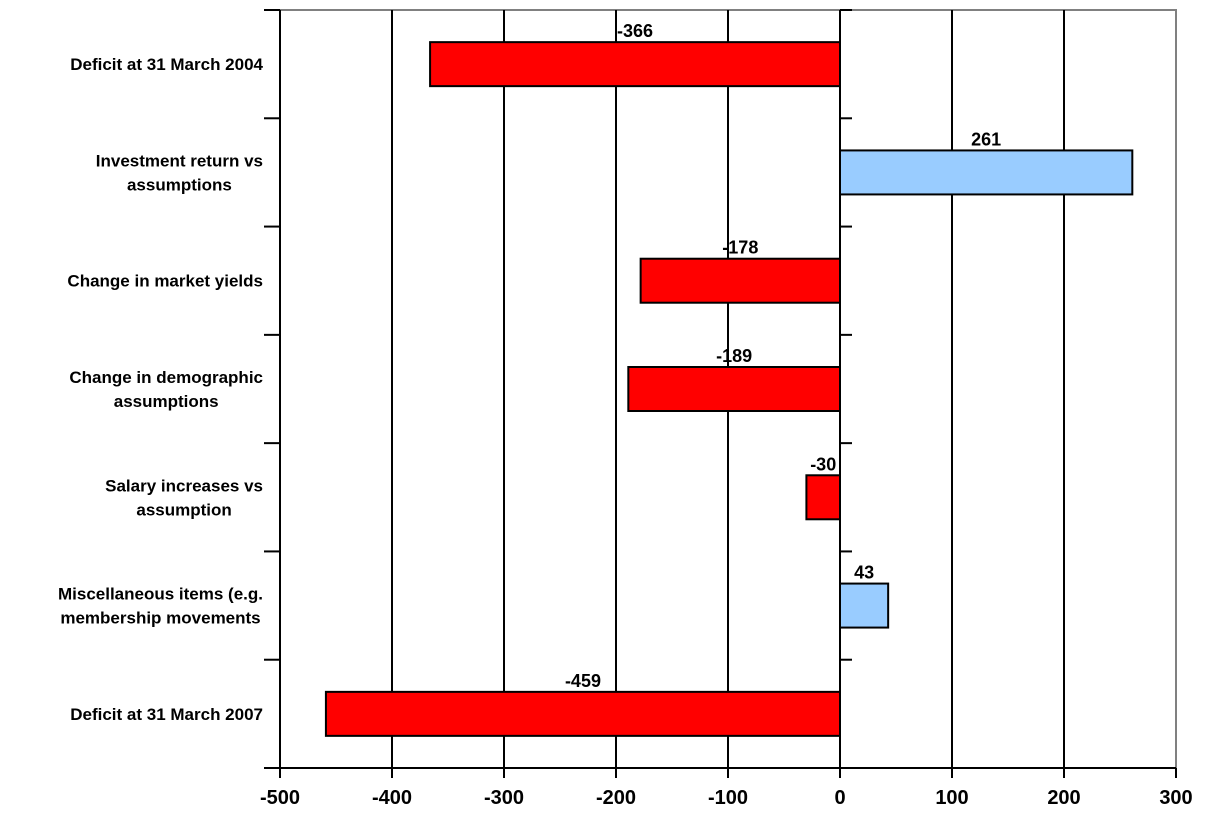  What do you see at coordinates (734, 356) in the screenshot?
I see `data-label: -189` at bounding box center [734, 356].